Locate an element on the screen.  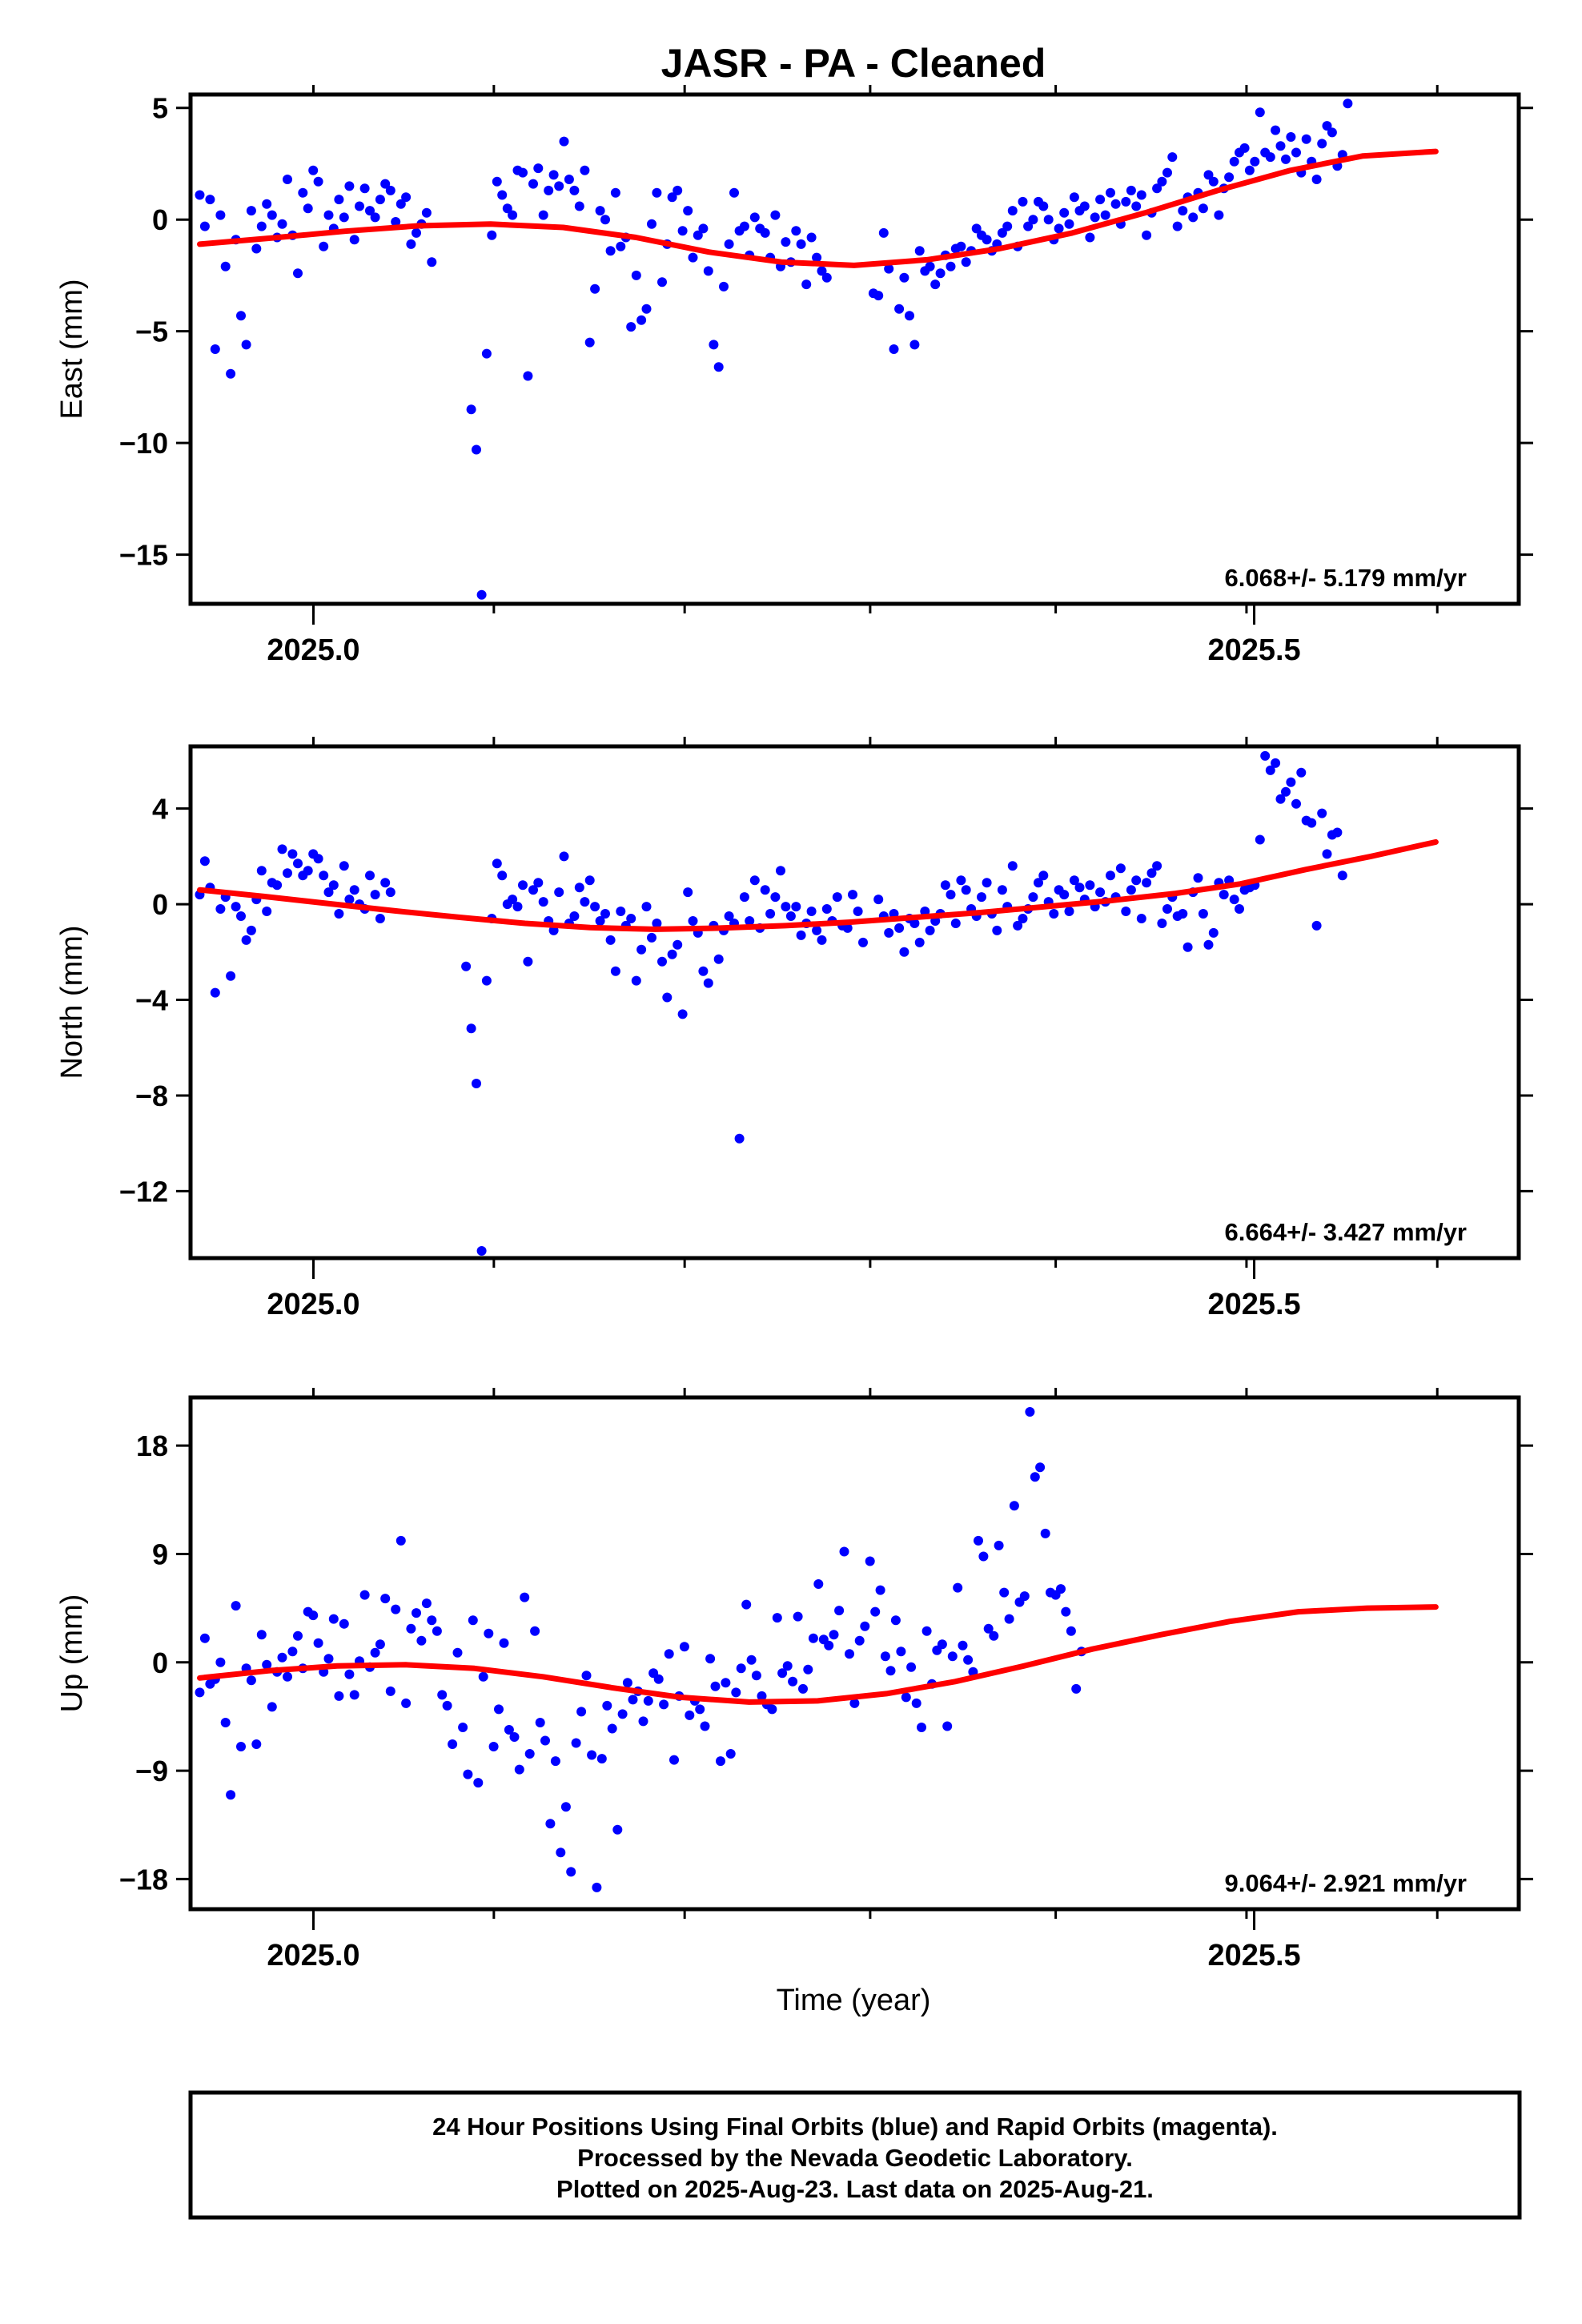
y-tick-label-2: −4 is located at coordinates (151, 1001).